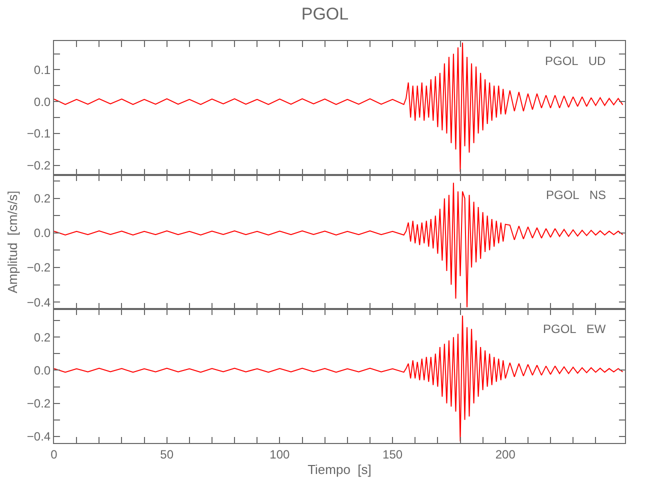 This screenshot has width=650, height=500. I want to click on x-tick-label: 200, so click(505, 454).